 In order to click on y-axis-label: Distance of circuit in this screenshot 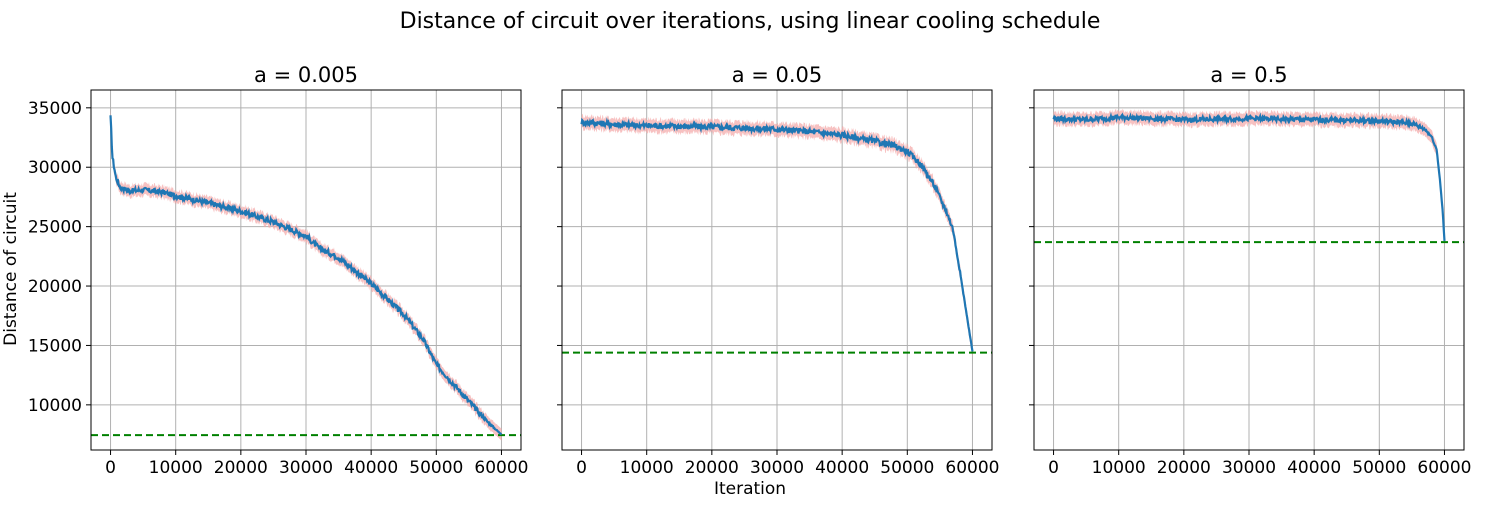, I will do `click(11, 269)`.